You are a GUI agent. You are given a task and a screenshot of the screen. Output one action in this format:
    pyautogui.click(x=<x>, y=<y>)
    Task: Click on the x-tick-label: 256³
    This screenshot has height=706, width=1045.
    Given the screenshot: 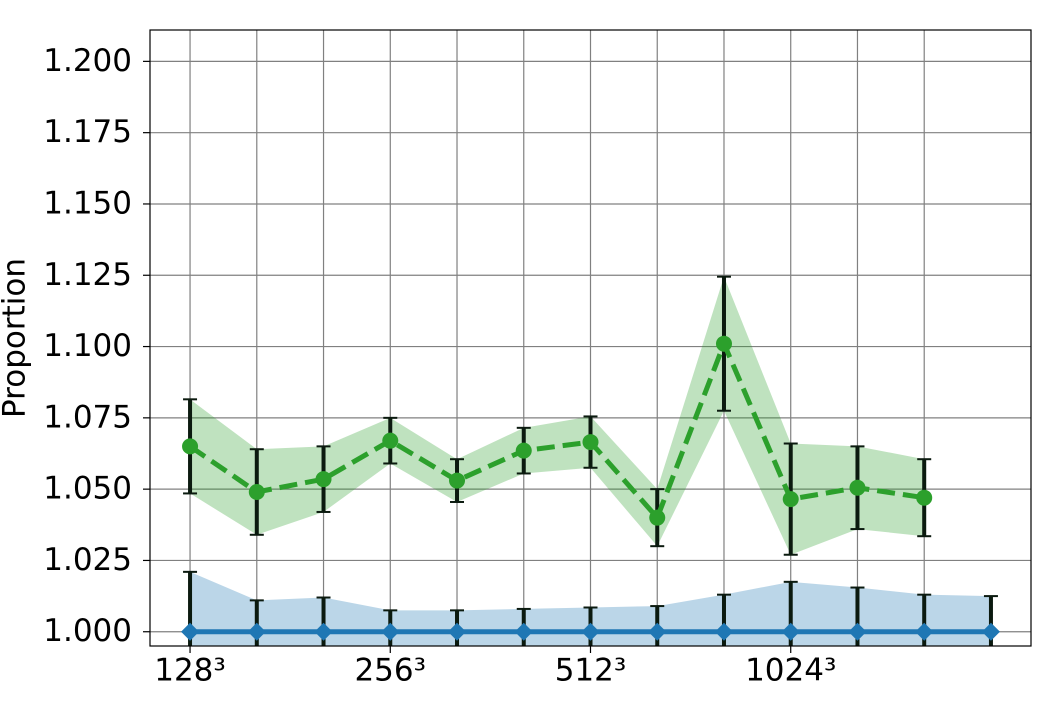 What is the action you would take?
    pyautogui.click(x=390, y=671)
    